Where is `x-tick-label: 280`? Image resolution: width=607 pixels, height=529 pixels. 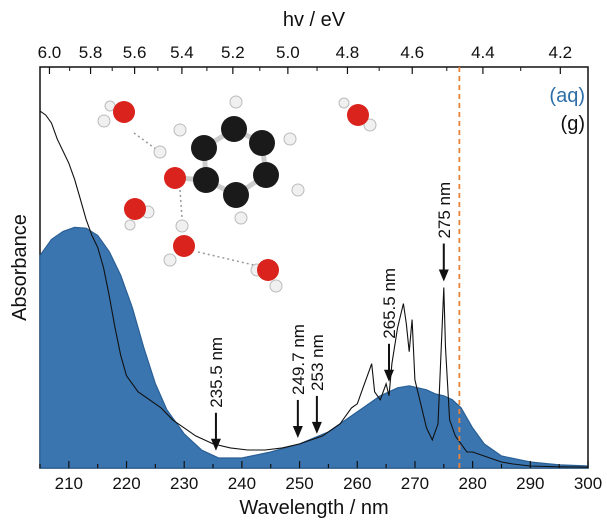 x-tick-label: 280 is located at coordinates (472, 483).